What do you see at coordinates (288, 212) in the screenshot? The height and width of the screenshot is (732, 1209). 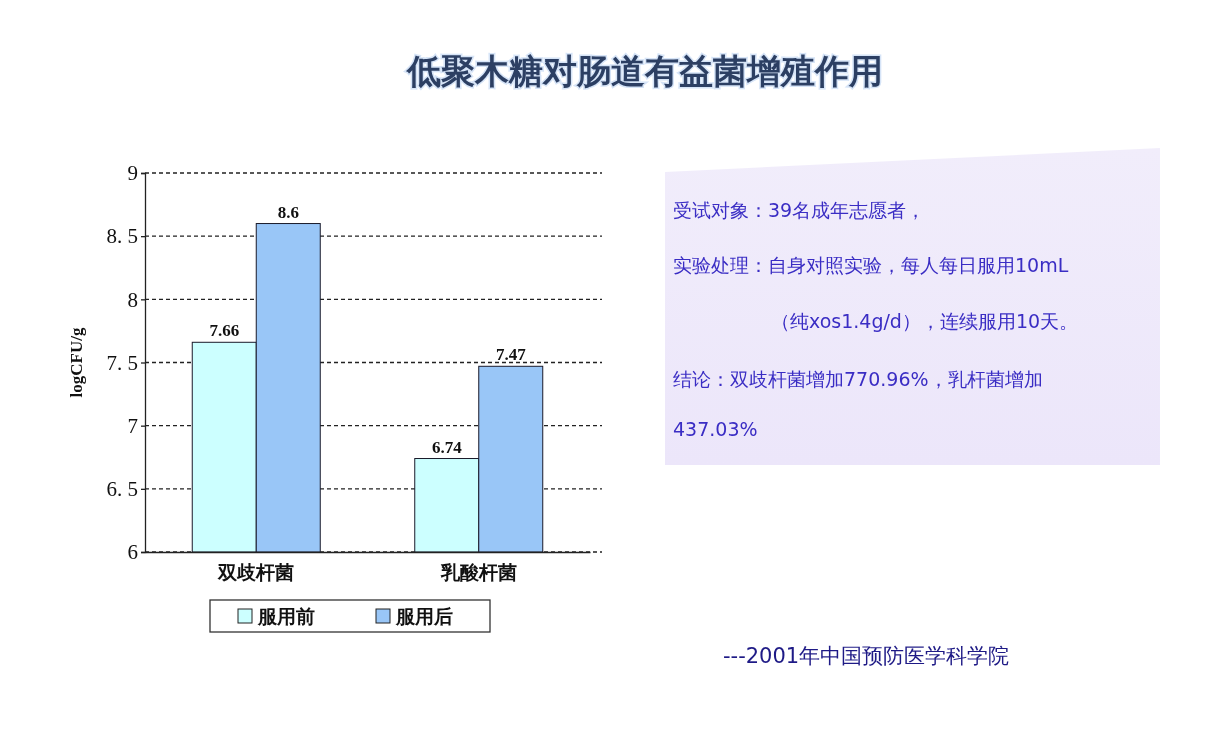 I see `data-label: 8.6` at bounding box center [288, 212].